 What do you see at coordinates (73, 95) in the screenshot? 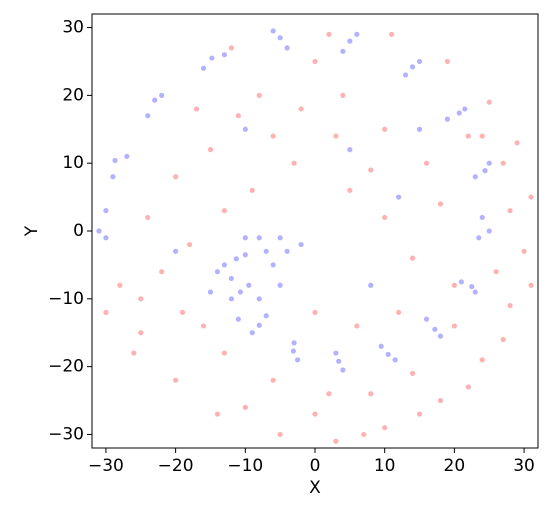
I see `y-tick-label: 20` at bounding box center [73, 95].